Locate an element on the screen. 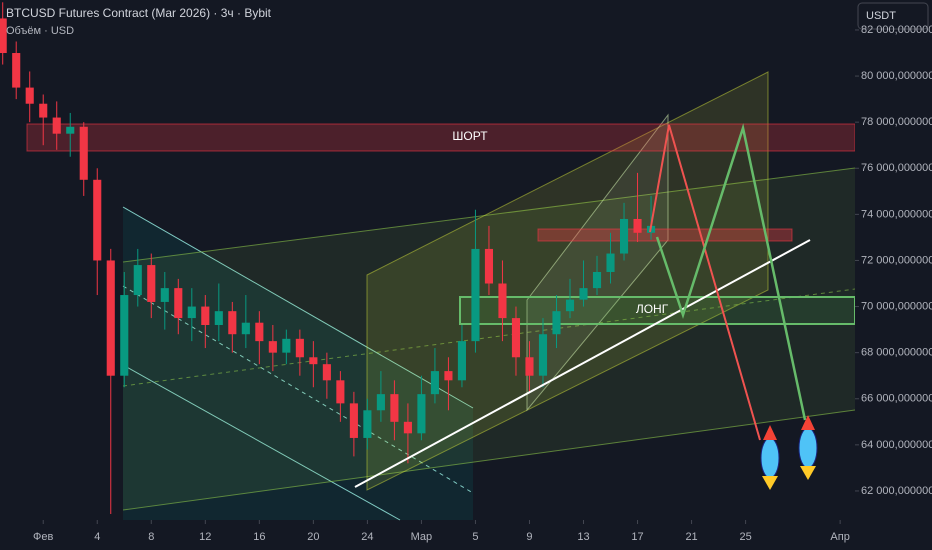 The height and width of the screenshot is (550, 932). x-tick-label: 16 is located at coordinates (259, 537).